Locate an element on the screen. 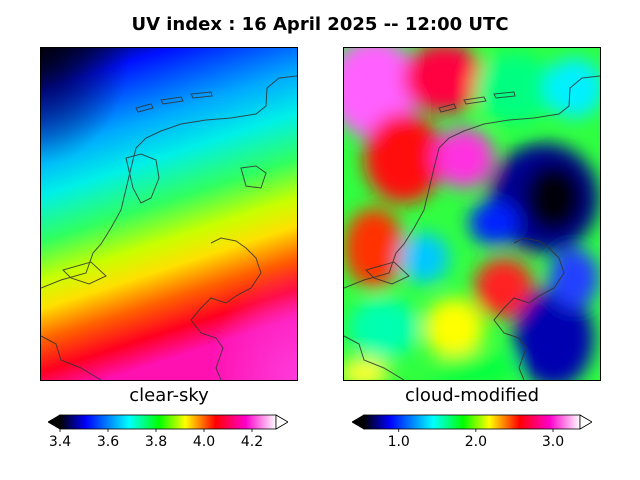 The width and height of the screenshot is (640, 480). figure-title: UV index : 16 April 2025 -- 12:00 UTC is located at coordinates (320, 24).